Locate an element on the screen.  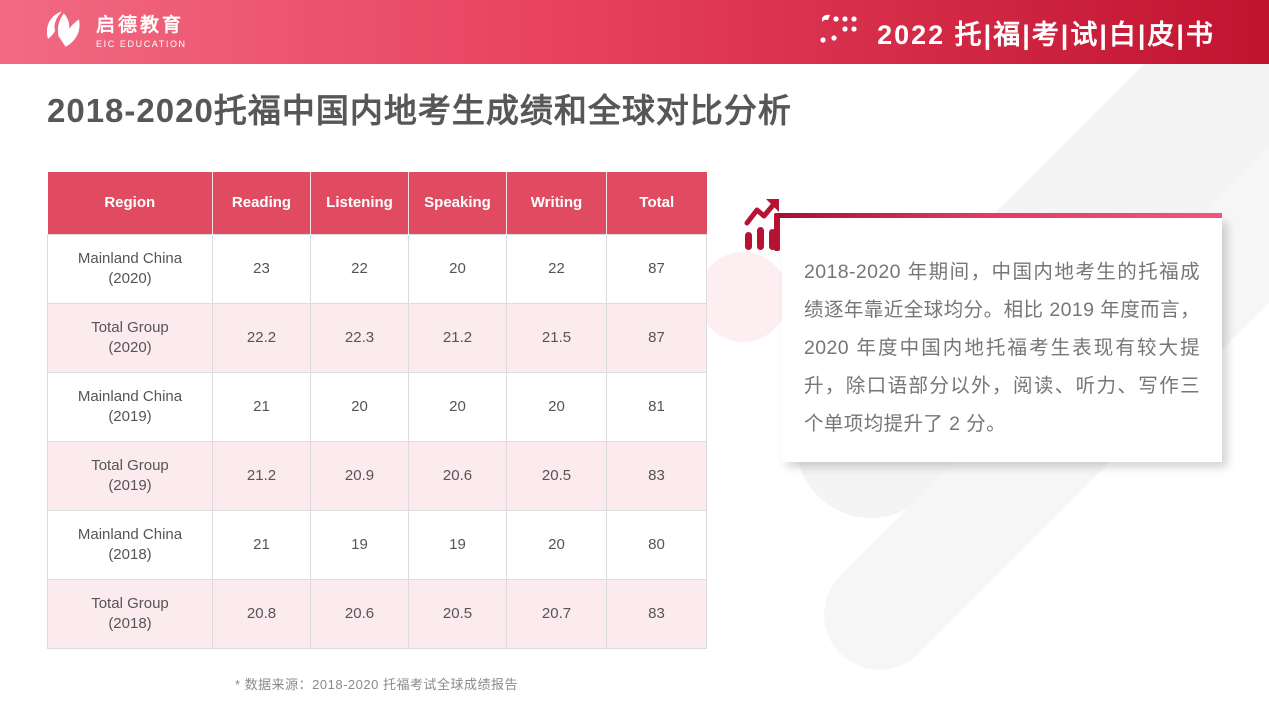
table-row: Total Group (2020) 22.2 22.3 21.2 21.5 87 is located at coordinates (377, 337).